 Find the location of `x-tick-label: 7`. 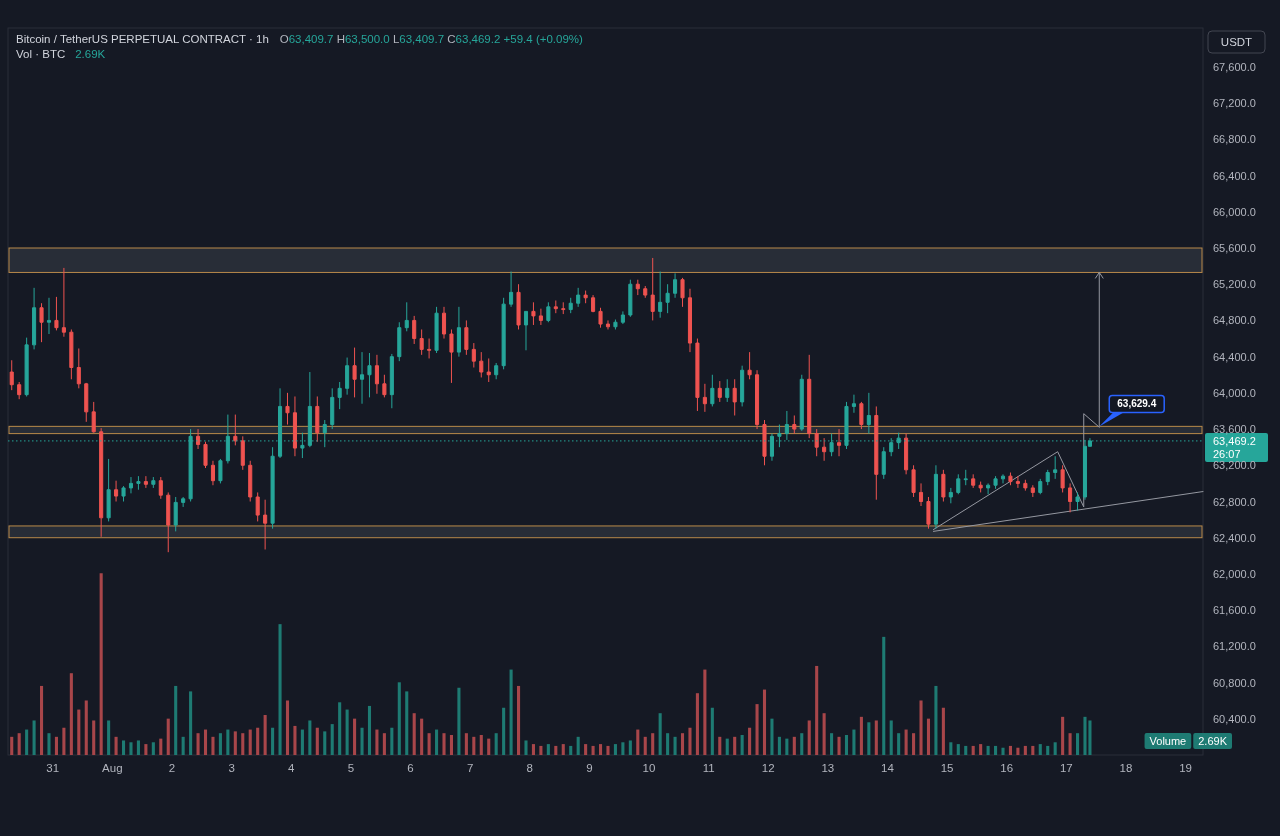

x-tick-label: 7 is located at coordinates (470, 768).